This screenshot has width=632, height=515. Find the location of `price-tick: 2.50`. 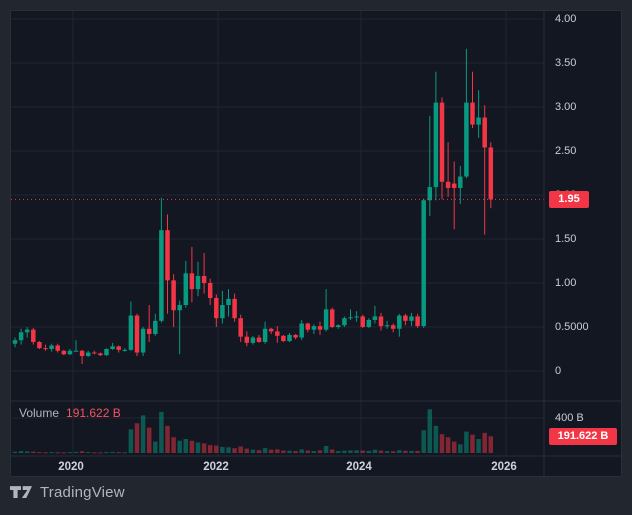

price-tick: 2.50 is located at coordinates (566, 151).